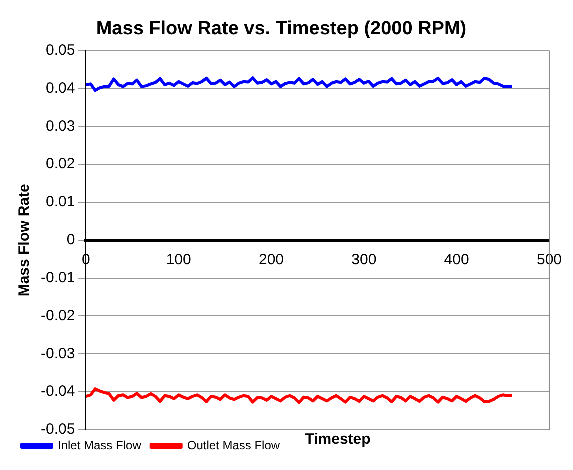 The image size is (573, 470). What do you see at coordinates (61, 88) in the screenshot?
I see `y-tick-label: 0.04` at bounding box center [61, 88].